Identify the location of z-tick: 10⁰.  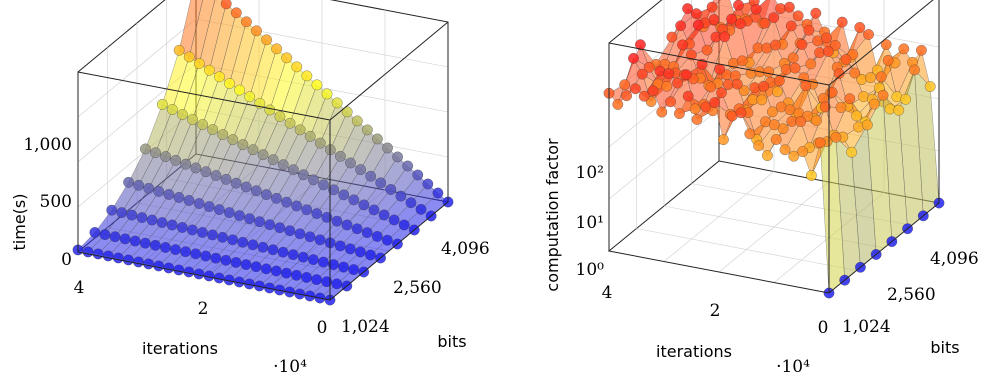
(590, 270).